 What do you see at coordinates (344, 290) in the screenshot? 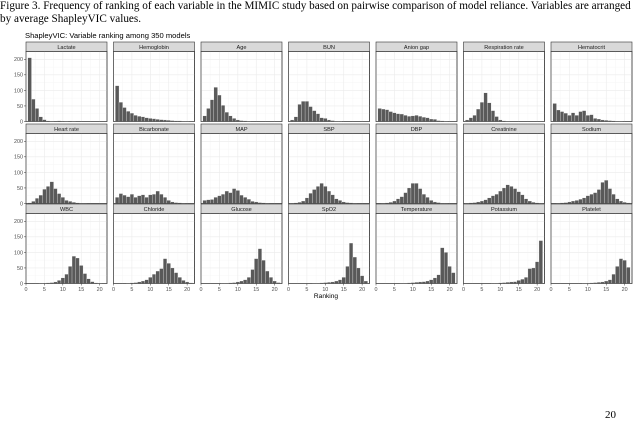
I see `x-tick-label: 15` at bounding box center [344, 290].